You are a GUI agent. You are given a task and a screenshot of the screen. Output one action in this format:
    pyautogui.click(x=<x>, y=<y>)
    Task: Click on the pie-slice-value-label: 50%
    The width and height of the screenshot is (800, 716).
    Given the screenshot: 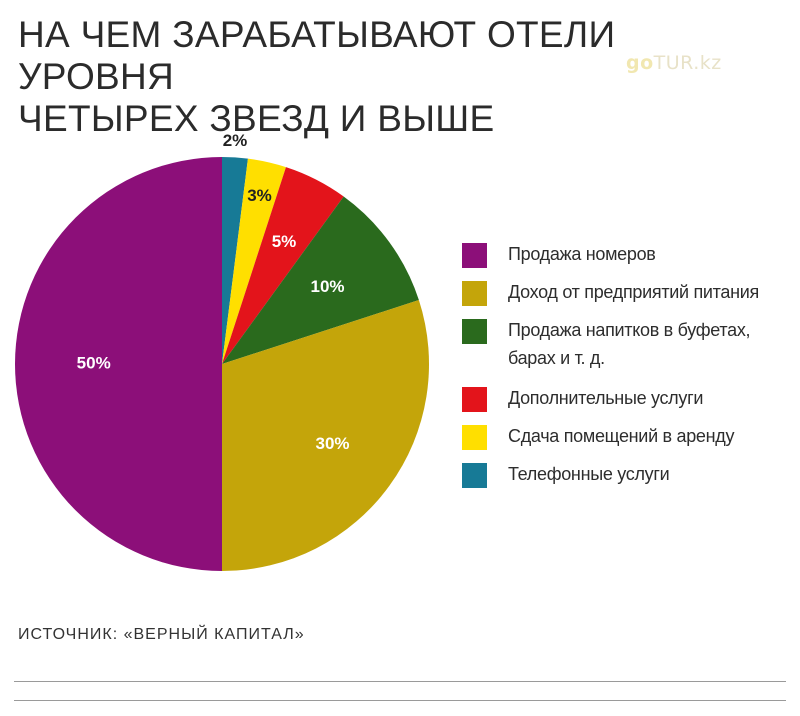 What is the action you would take?
    pyautogui.click(x=94, y=362)
    